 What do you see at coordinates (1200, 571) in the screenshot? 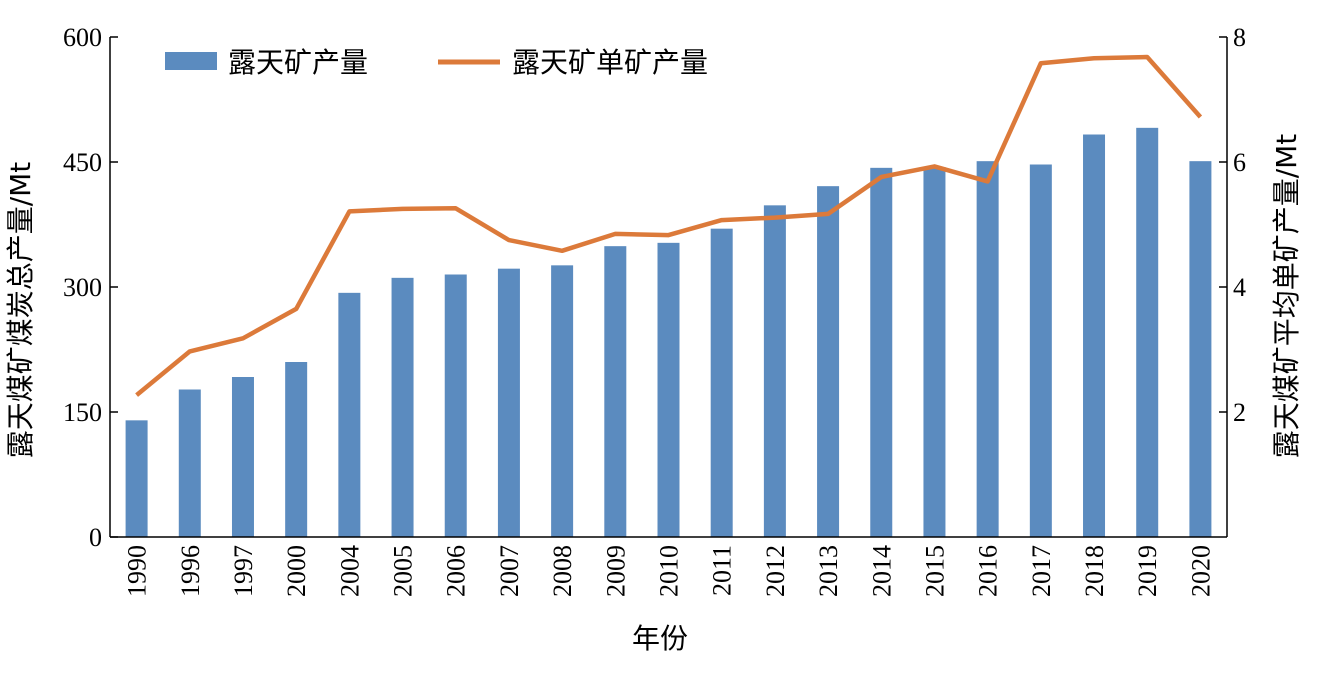
I see `x-tick-label: 2020` at bounding box center [1200, 571].